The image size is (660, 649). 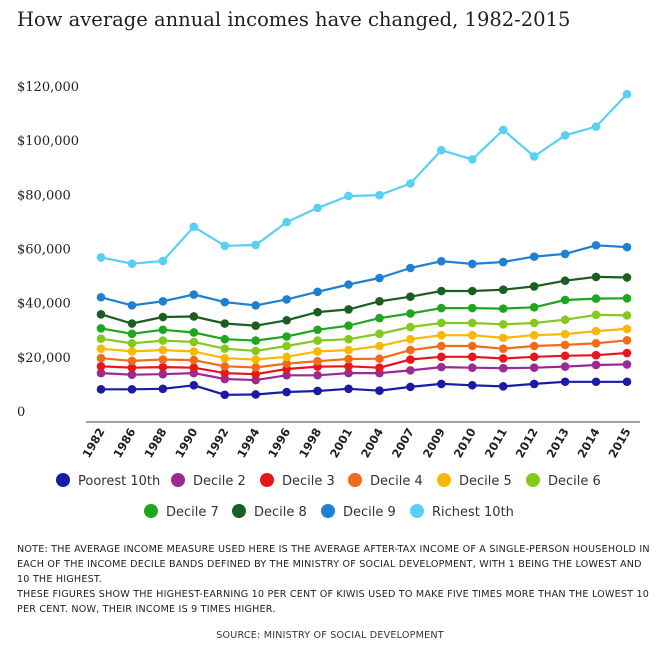 I want to click on legend-item: Decile 9, so click(x=358, y=512).